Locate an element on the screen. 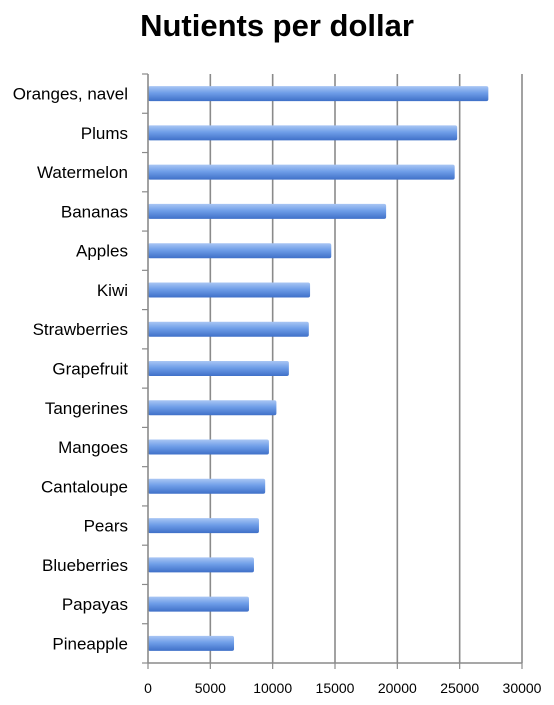  y-tick-label: Blueberries is located at coordinates (85, 565).